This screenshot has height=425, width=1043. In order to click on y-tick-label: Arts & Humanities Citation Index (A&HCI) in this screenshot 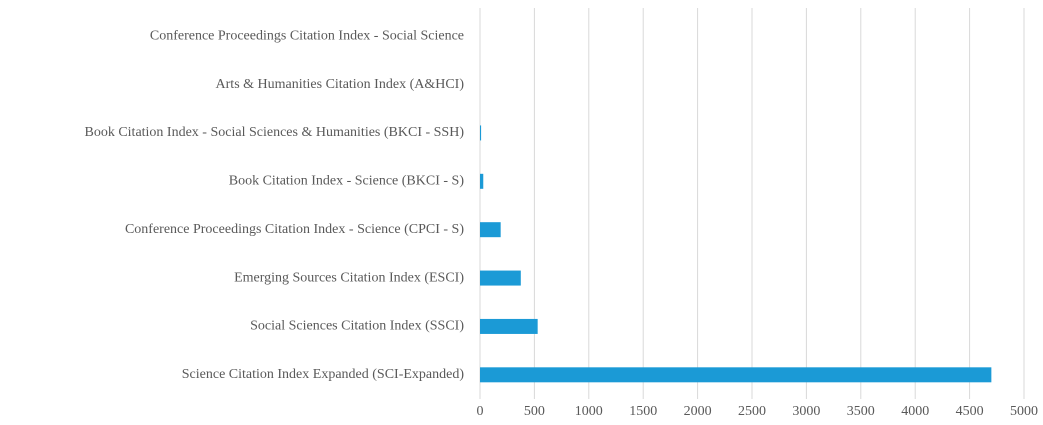, I will do `click(340, 84)`.